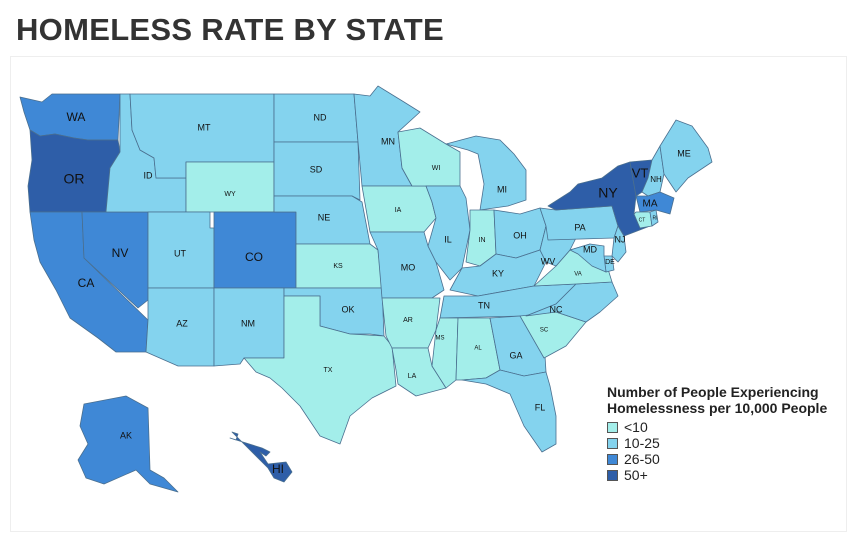  What do you see at coordinates (316, 169) in the screenshot?
I see `state-label-sd: SD` at bounding box center [316, 169].